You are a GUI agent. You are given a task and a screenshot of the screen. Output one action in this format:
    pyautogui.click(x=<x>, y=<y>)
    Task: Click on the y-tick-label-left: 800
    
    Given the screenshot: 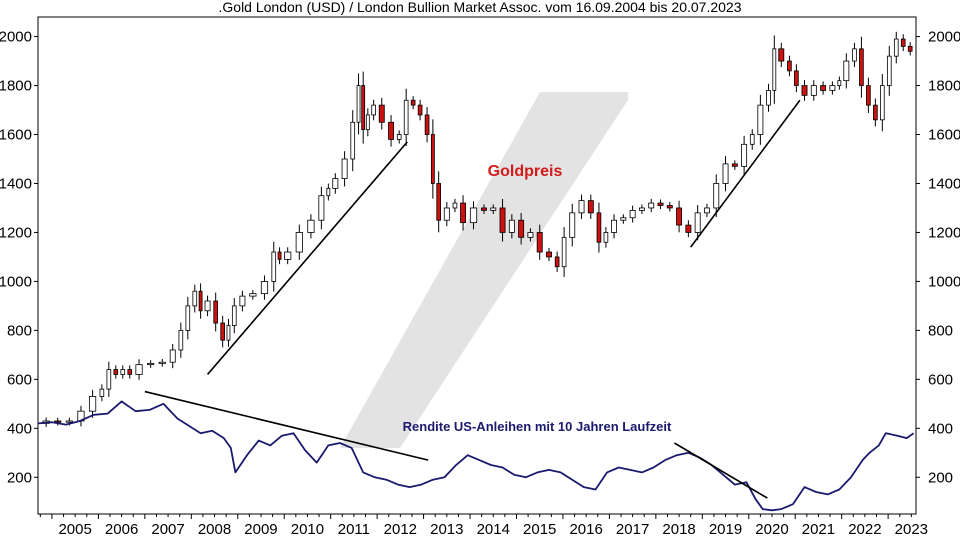 What is the action you would take?
    pyautogui.click(x=19, y=330)
    